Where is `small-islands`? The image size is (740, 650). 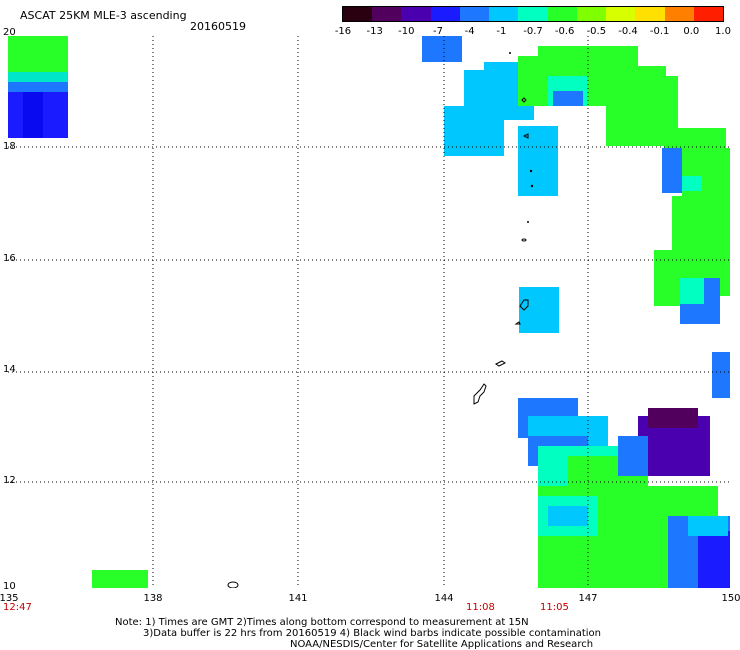
small-islands is located at coordinates (521, 137).